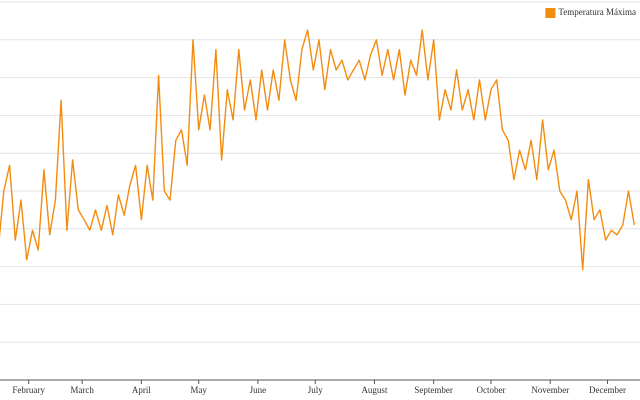  What do you see at coordinates (433, 390) in the screenshot?
I see `x-tick-label: September` at bounding box center [433, 390].